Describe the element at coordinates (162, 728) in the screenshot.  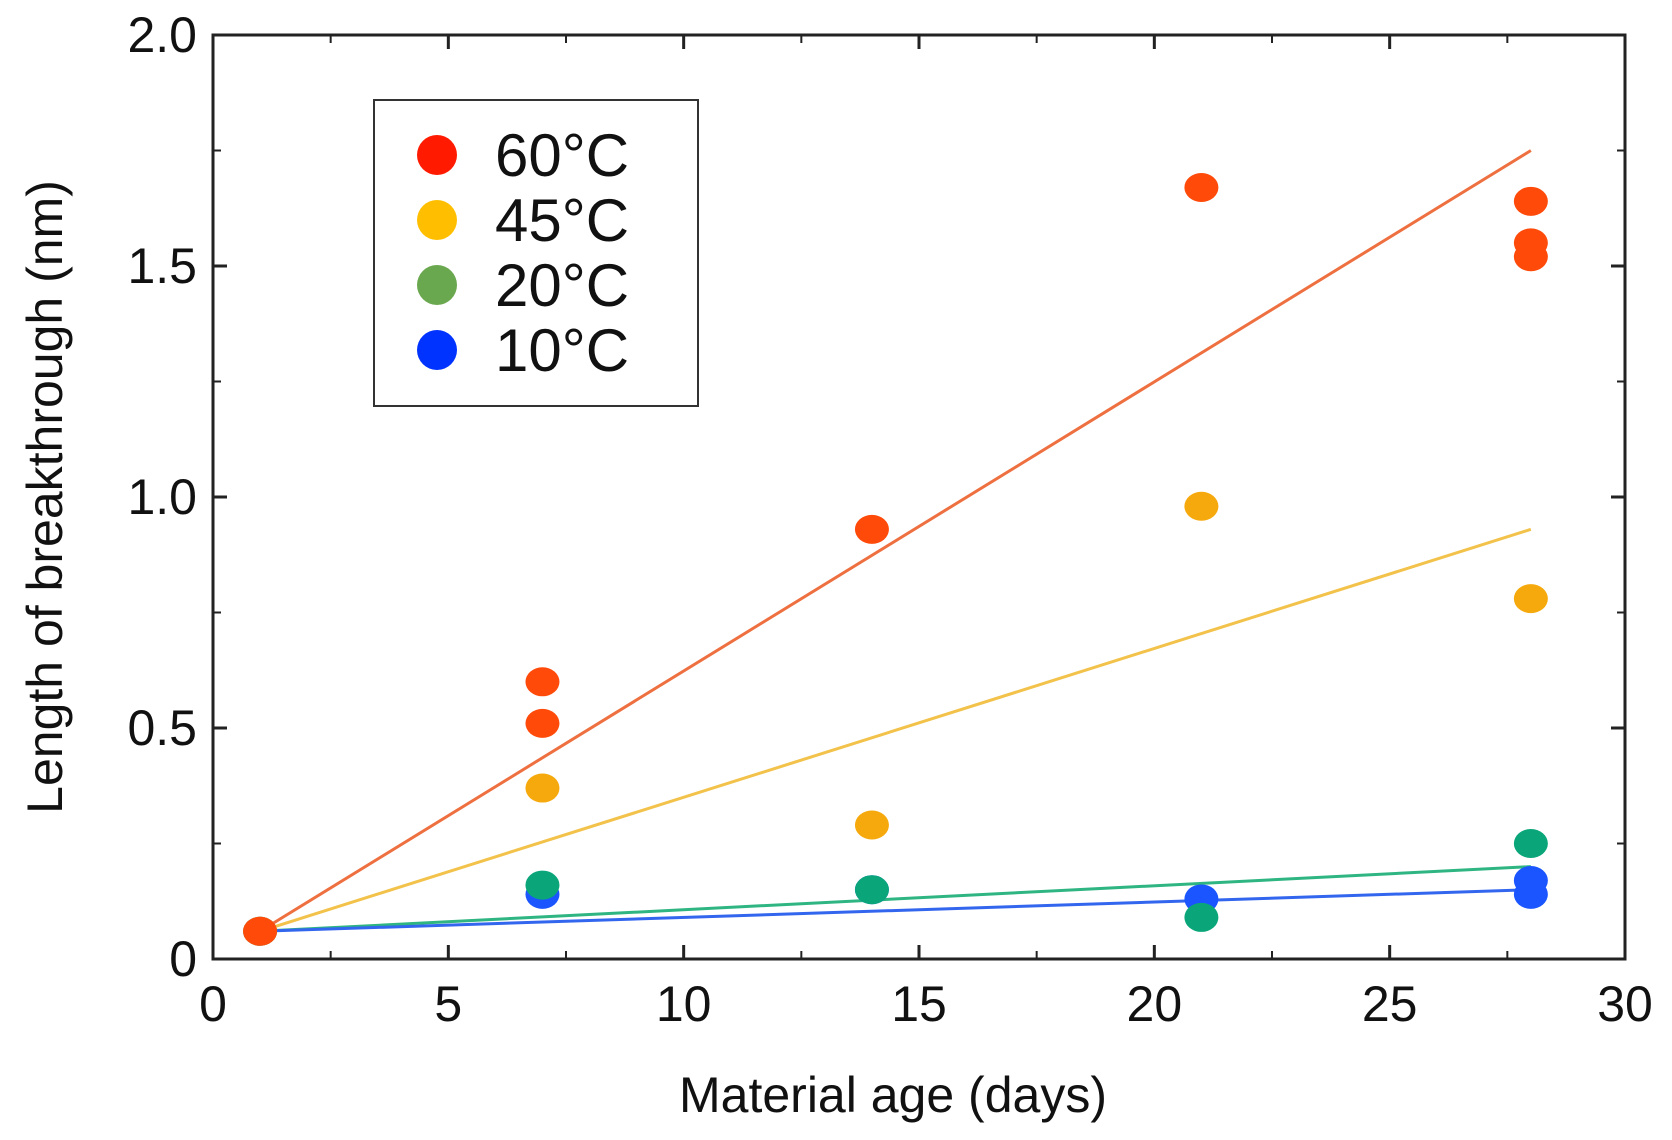
I see `y-tick-label: 0.5` at that location.